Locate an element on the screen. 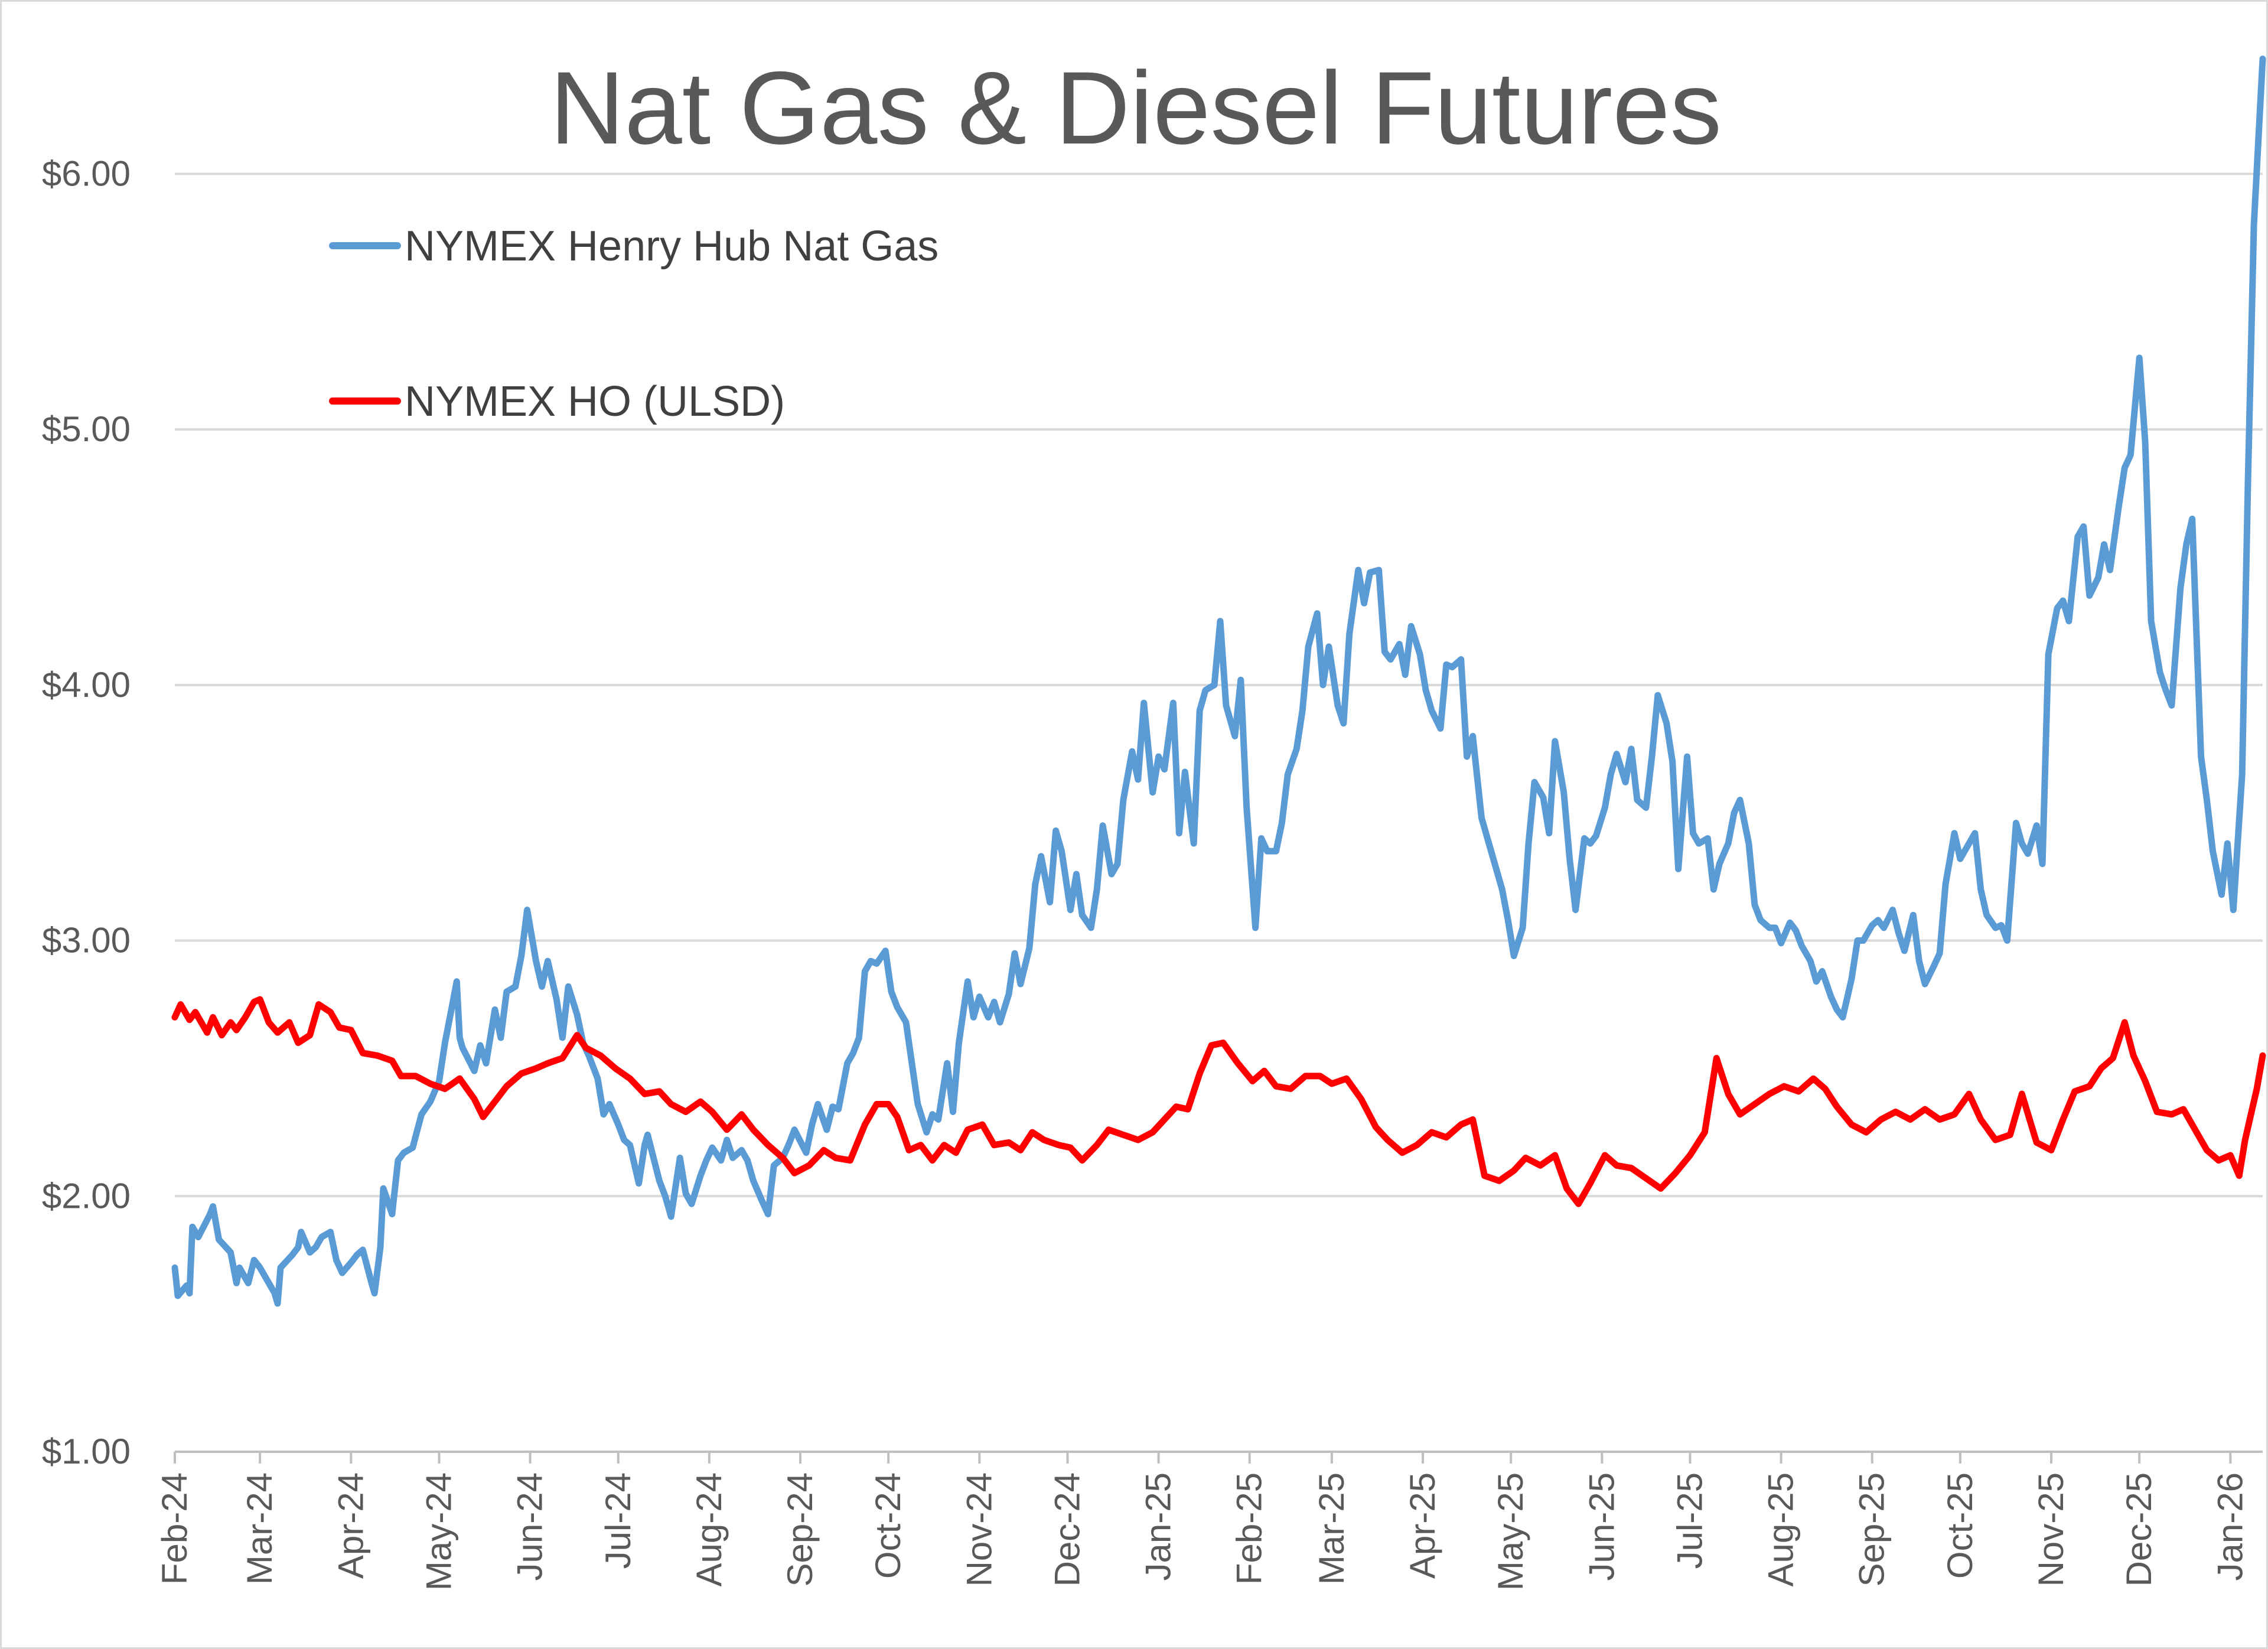  x-tick-label: Sep-24 is located at coordinates (800, 1529).